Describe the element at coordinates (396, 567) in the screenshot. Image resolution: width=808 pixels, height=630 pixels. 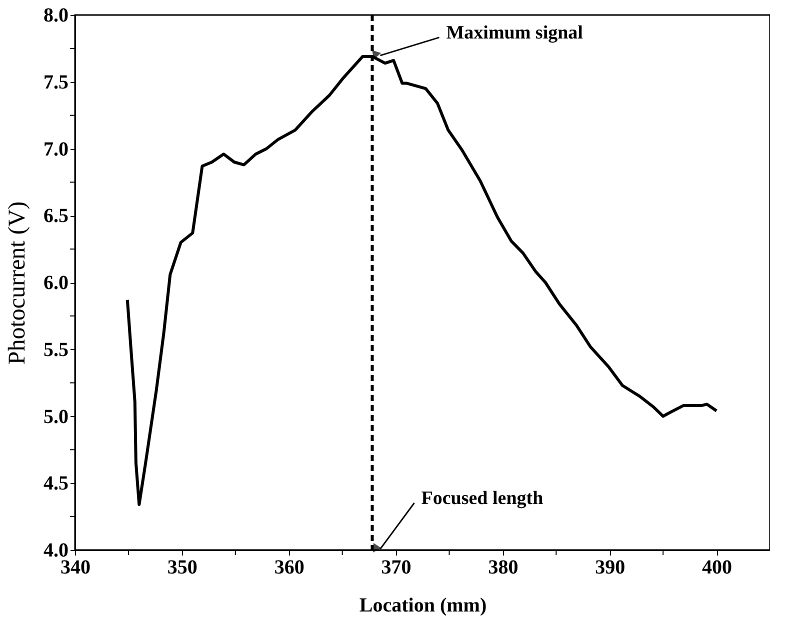
I see `x-tick-label: 370` at that location.